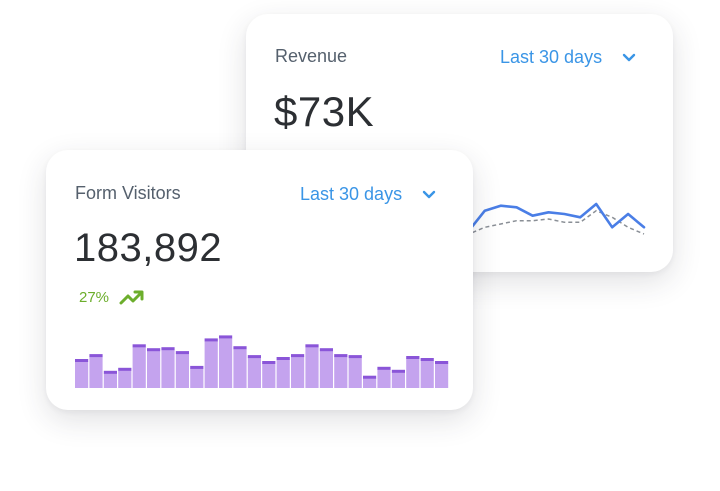  What do you see at coordinates (132, 298) in the screenshot?
I see `trend-up-icon` at bounding box center [132, 298].